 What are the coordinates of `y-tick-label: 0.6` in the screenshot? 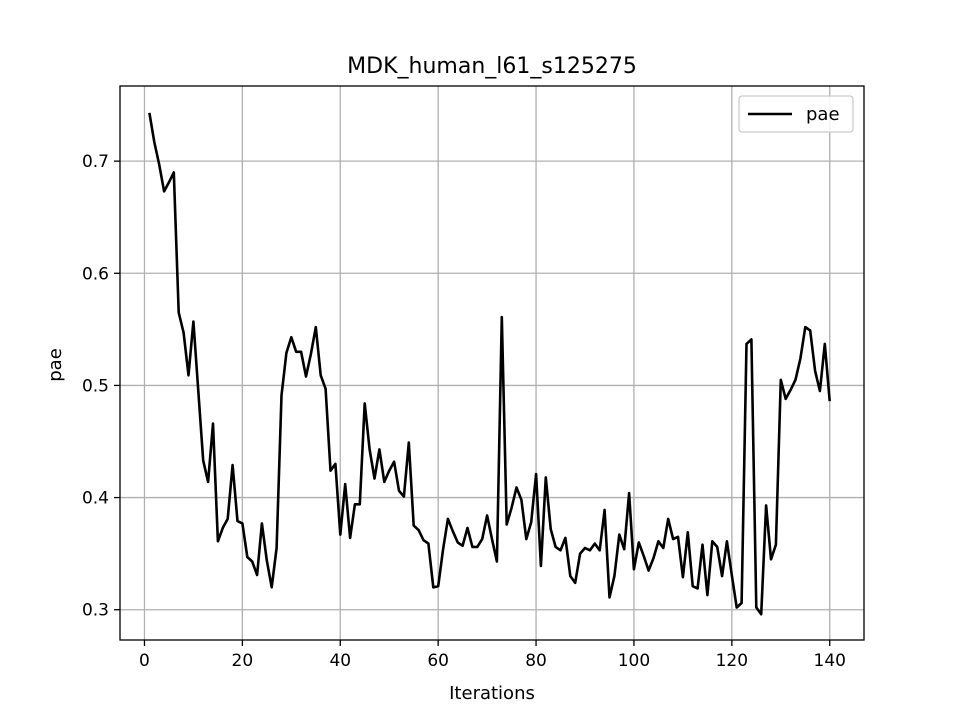 It's located at (95, 274).